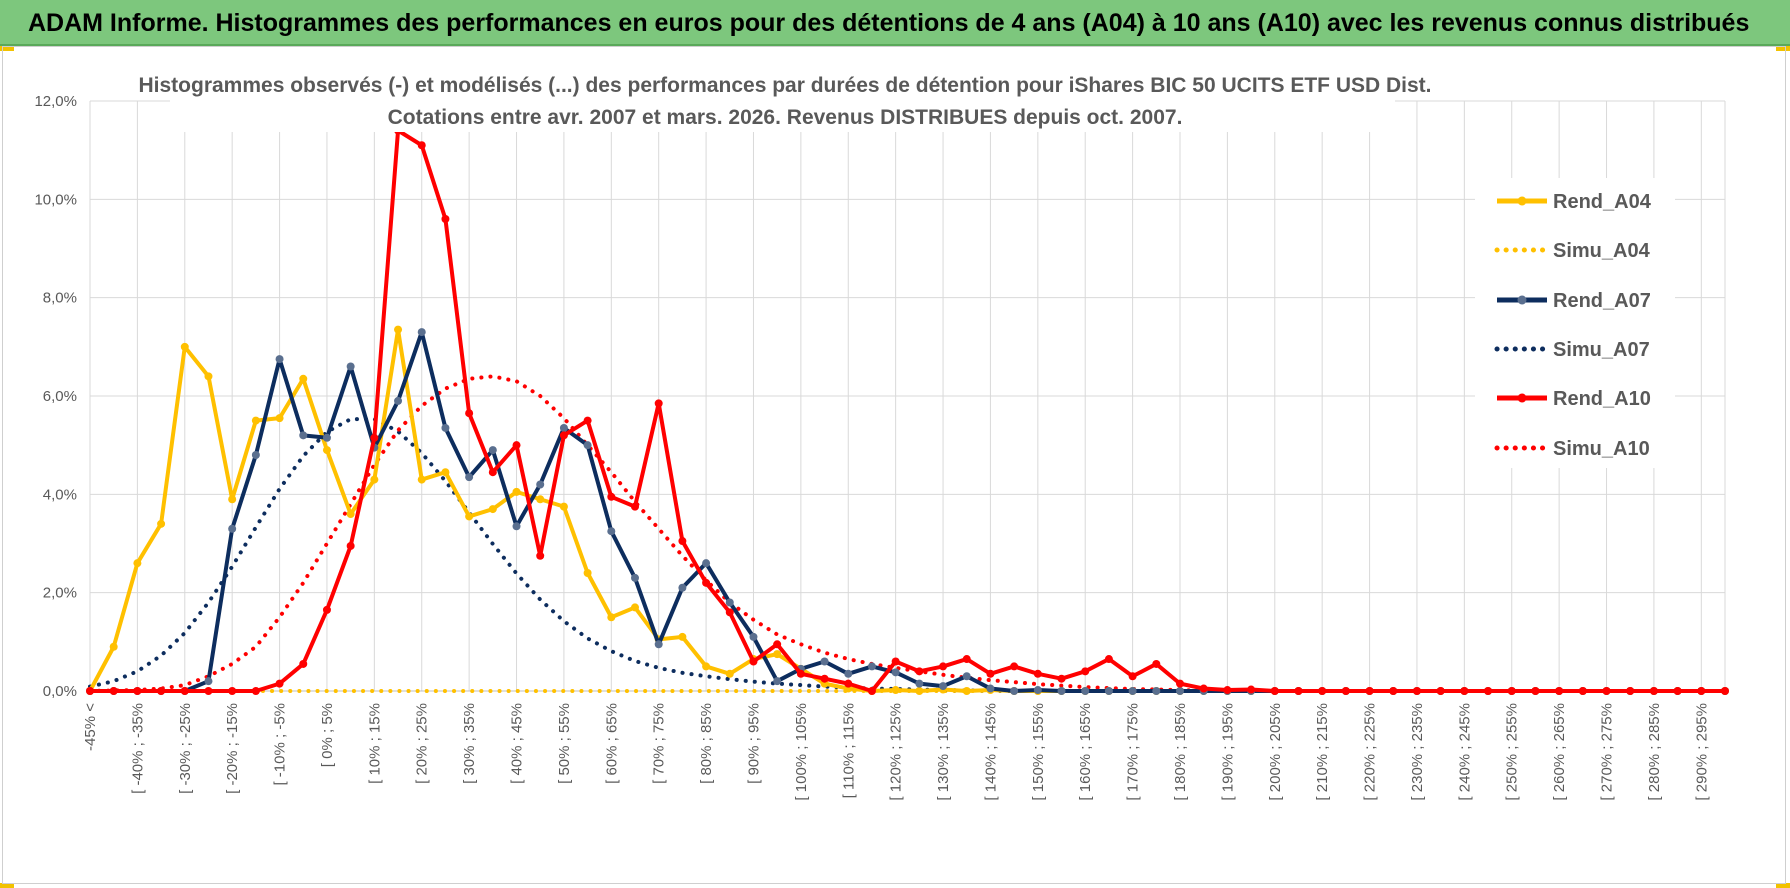  Describe the element at coordinates (1275, 752) in the screenshot. I see `x-tick-label: [ 200% ; 205%` at that location.